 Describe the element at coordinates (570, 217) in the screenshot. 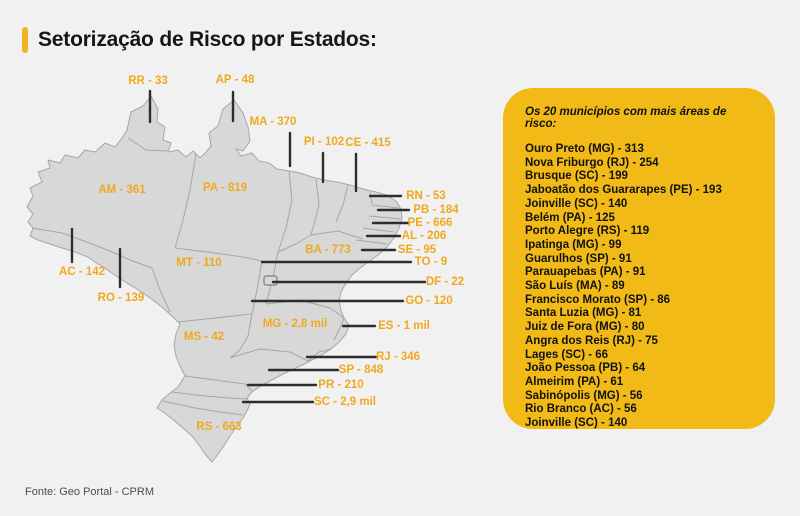

I see `list-item: Belém (PA) - 125` at that location.